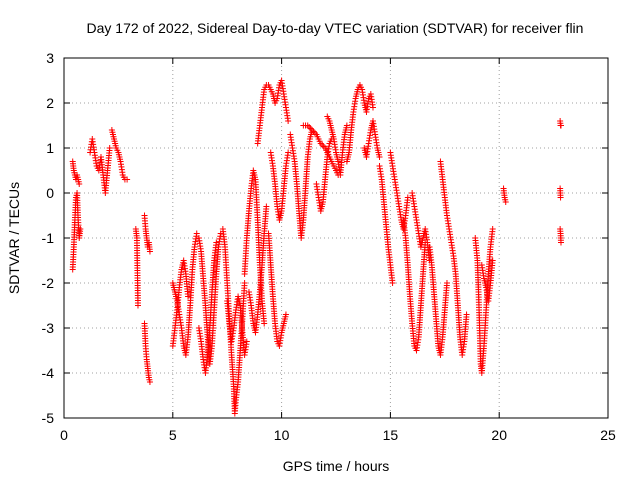 Image resolution: width=640 pixels, height=480 pixels. Describe the element at coordinates (48, 373) in the screenshot. I see `y-tick-label: -4` at that location.